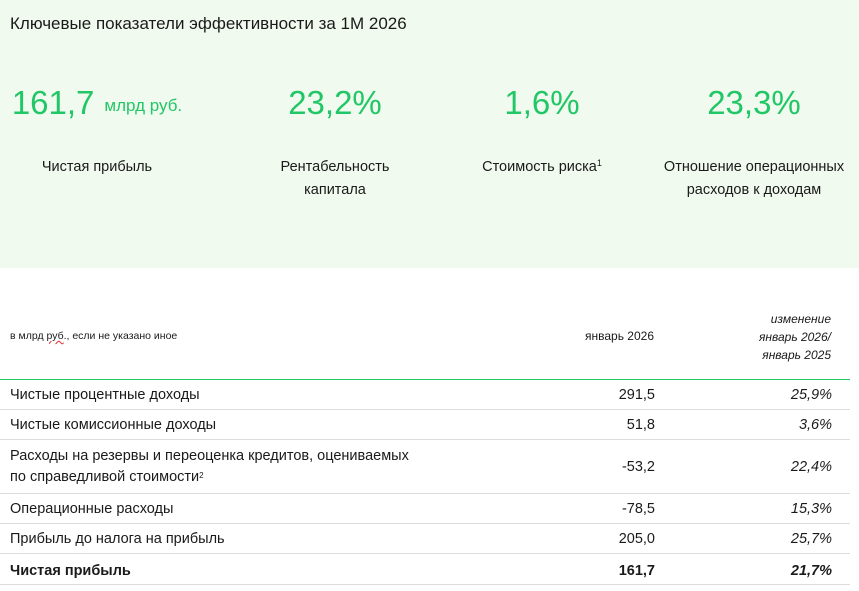  Describe the element at coordinates (425, 509) in the screenshot. I see `table-row: Операционные расходы -78,5 15,3%` at that location.